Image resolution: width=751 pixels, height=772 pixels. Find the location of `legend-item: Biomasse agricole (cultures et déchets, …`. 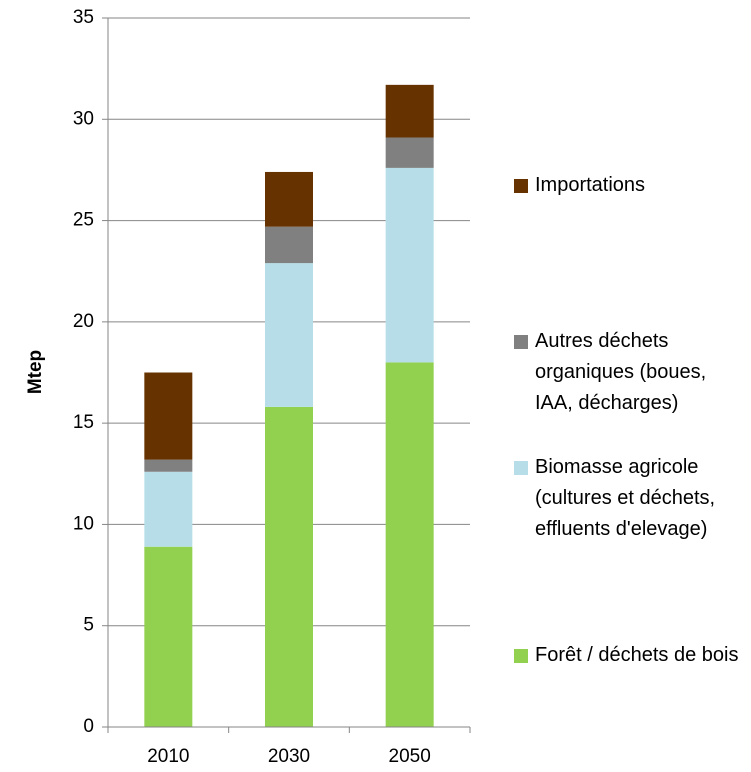

legend-item: Biomasse agricole (cultures et déchets, … is located at coordinates (630, 498).